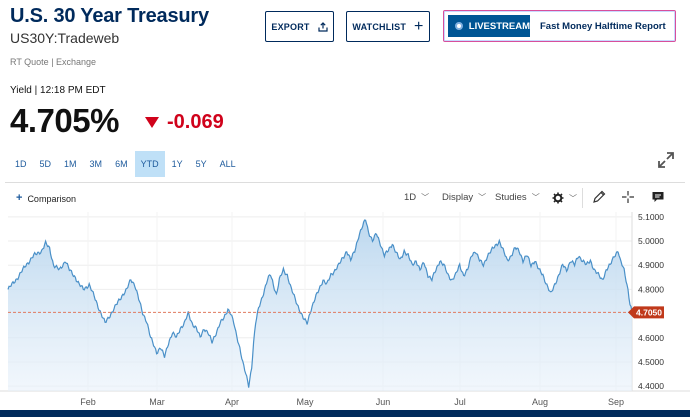  I want to click on livestream-show-title: Fast Money Halftime Report, so click(603, 26).